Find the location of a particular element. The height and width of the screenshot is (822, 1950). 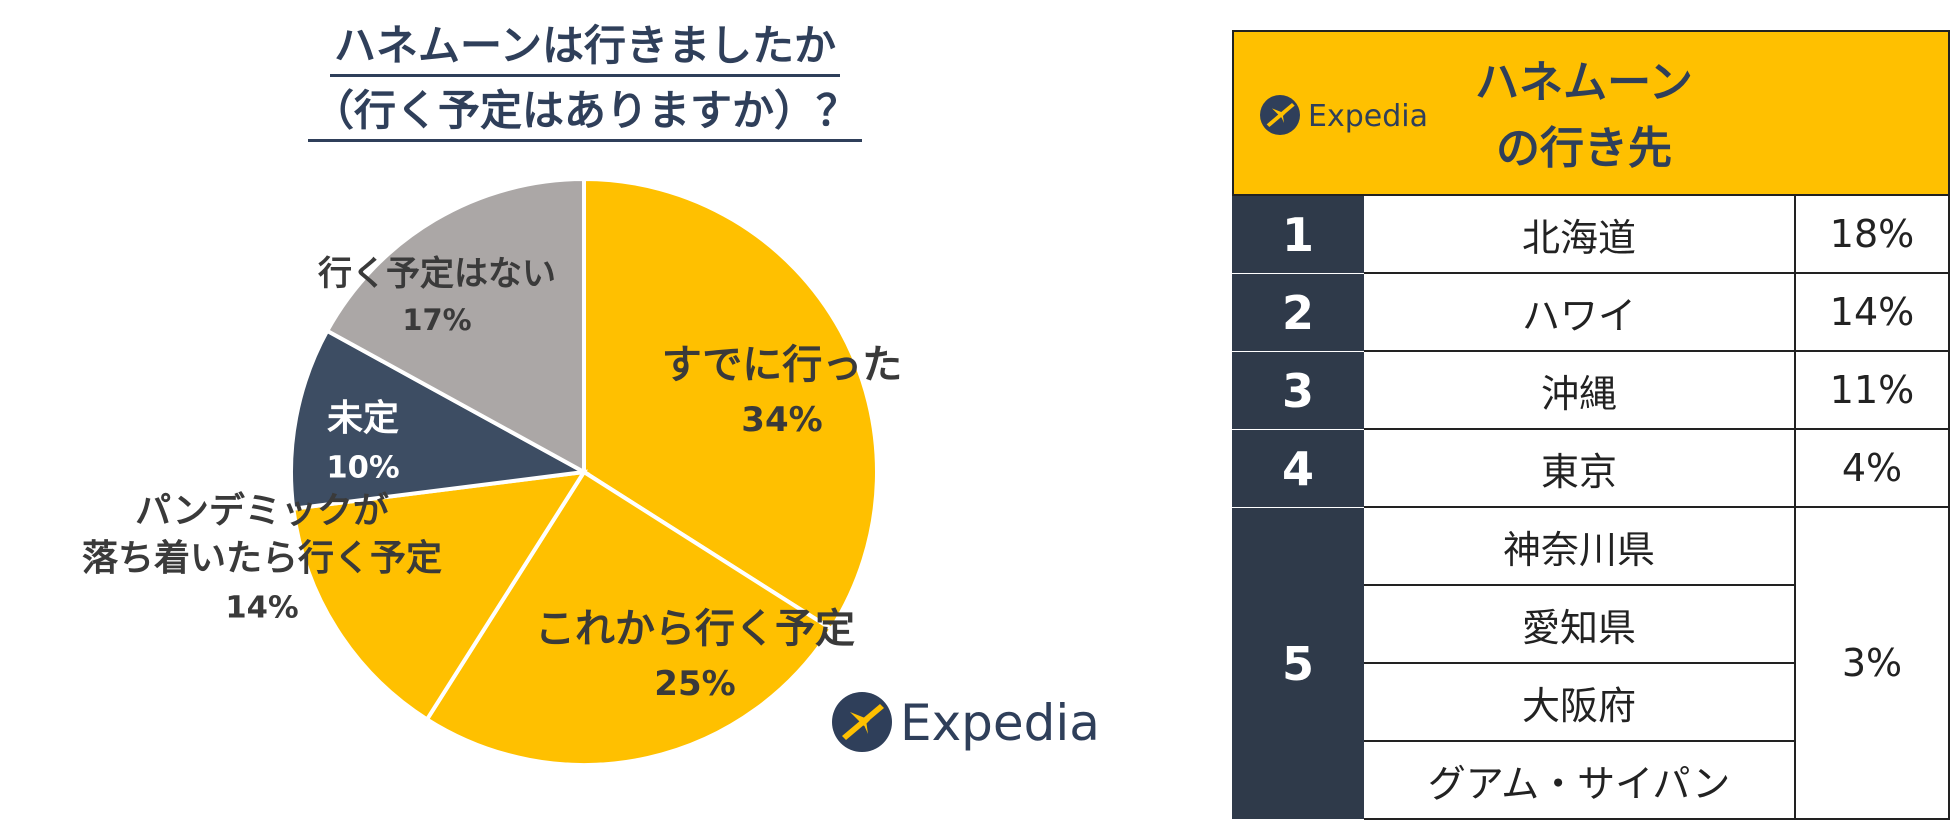

slice-label: 未定 is located at coordinates (363, 418).